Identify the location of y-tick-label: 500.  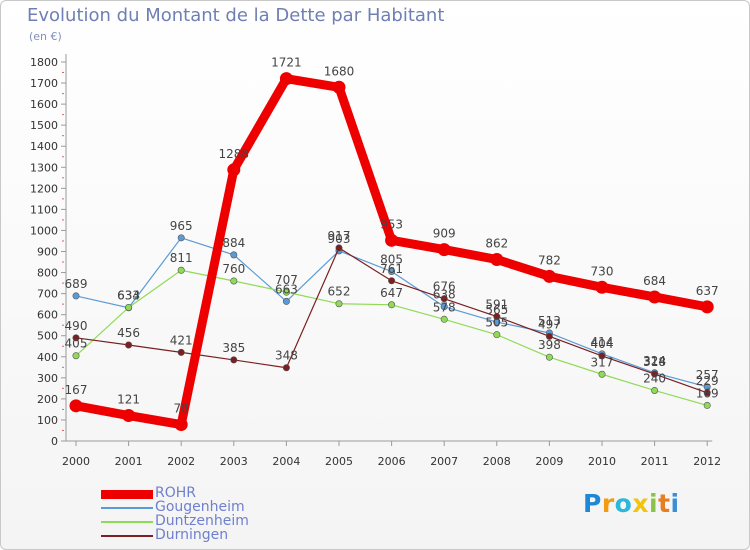
(47, 336).